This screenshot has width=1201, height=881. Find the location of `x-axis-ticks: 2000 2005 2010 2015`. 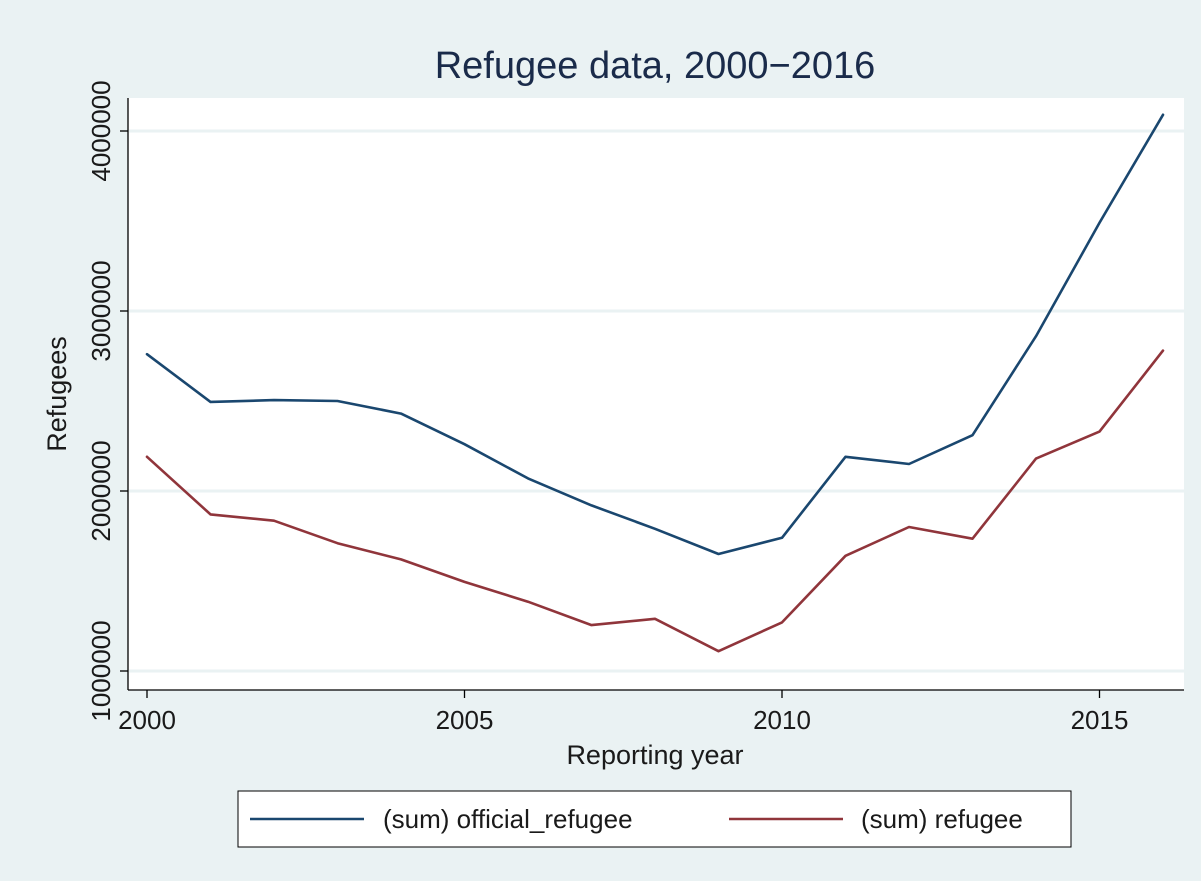

x-axis-ticks: 2000 2005 2010 2015 is located at coordinates (623, 712).